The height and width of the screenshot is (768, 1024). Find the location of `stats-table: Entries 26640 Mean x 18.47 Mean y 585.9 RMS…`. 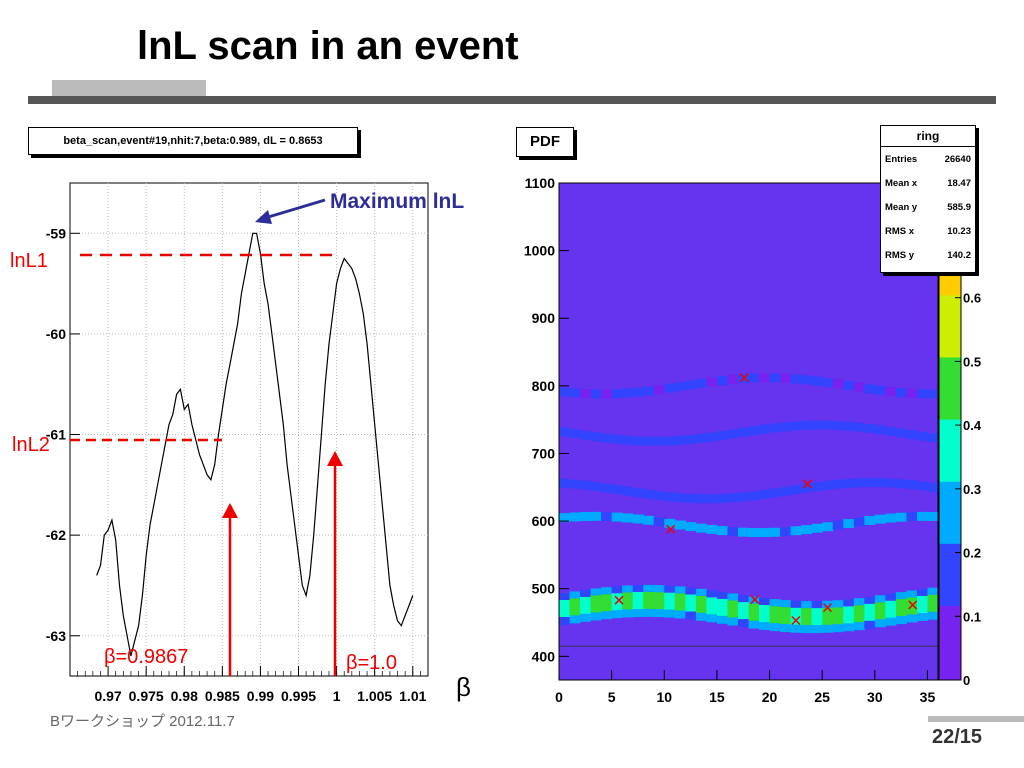

stats-table: Entries 26640 Mean x 18.47 Mean y 585.9 RMS… is located at coordinates (928, 207).